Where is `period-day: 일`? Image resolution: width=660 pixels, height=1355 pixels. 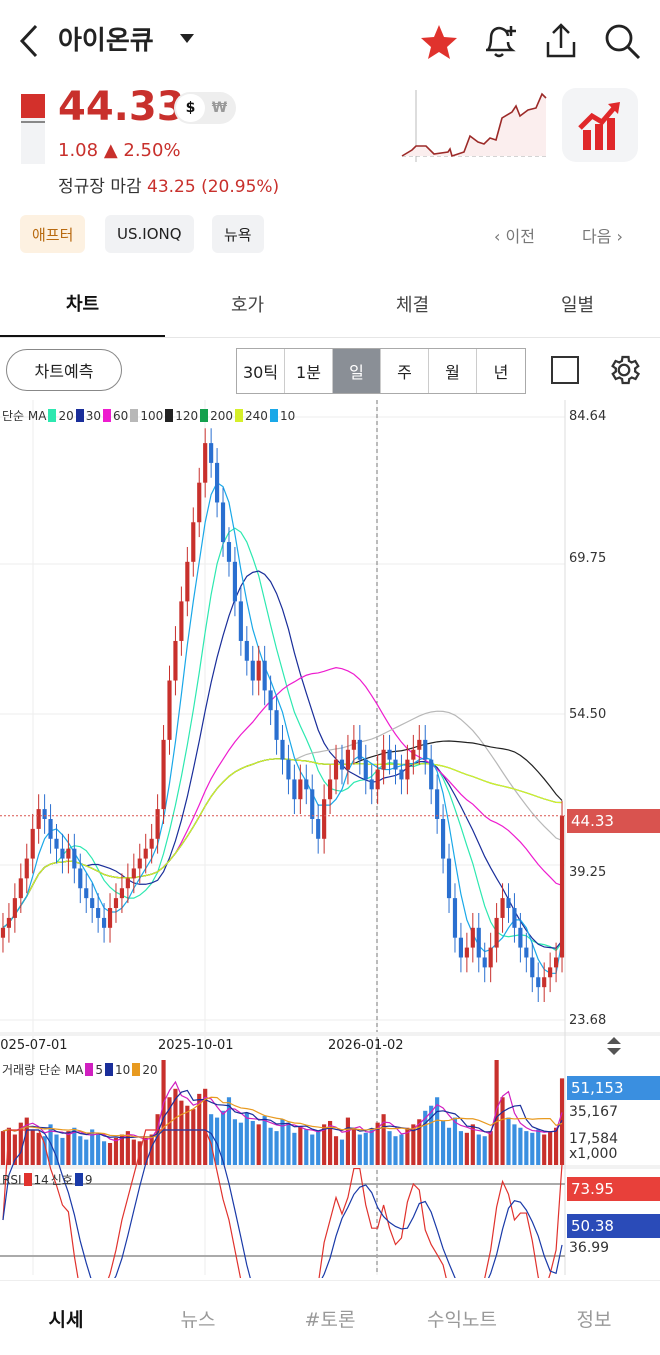 period-day: 일 is located at coordinates (357, 371).